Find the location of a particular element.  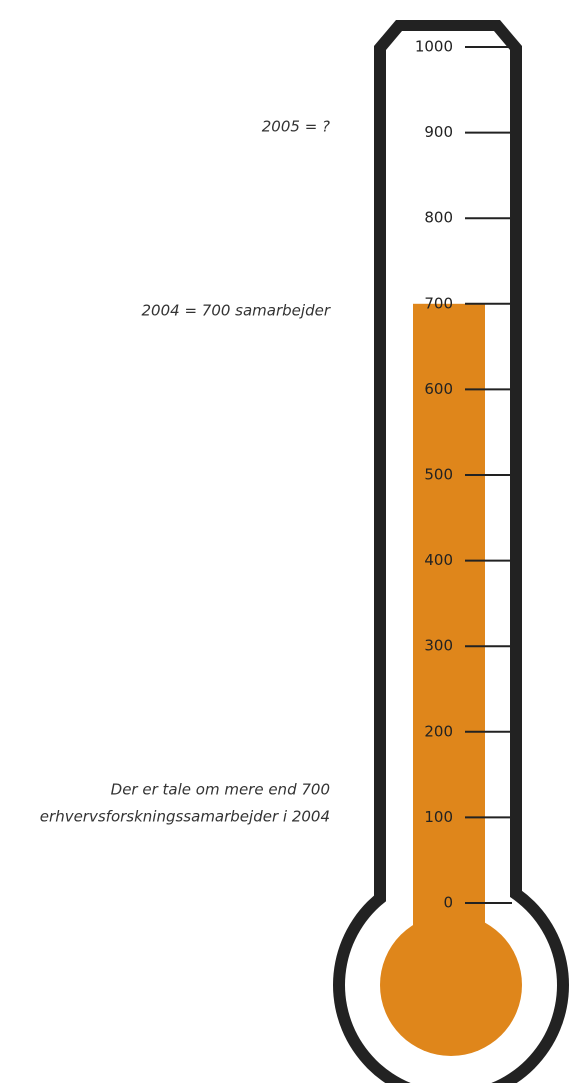

annotation: erhvervsforskningssamarbejder i 2004 is located at coordinates (185, 817).